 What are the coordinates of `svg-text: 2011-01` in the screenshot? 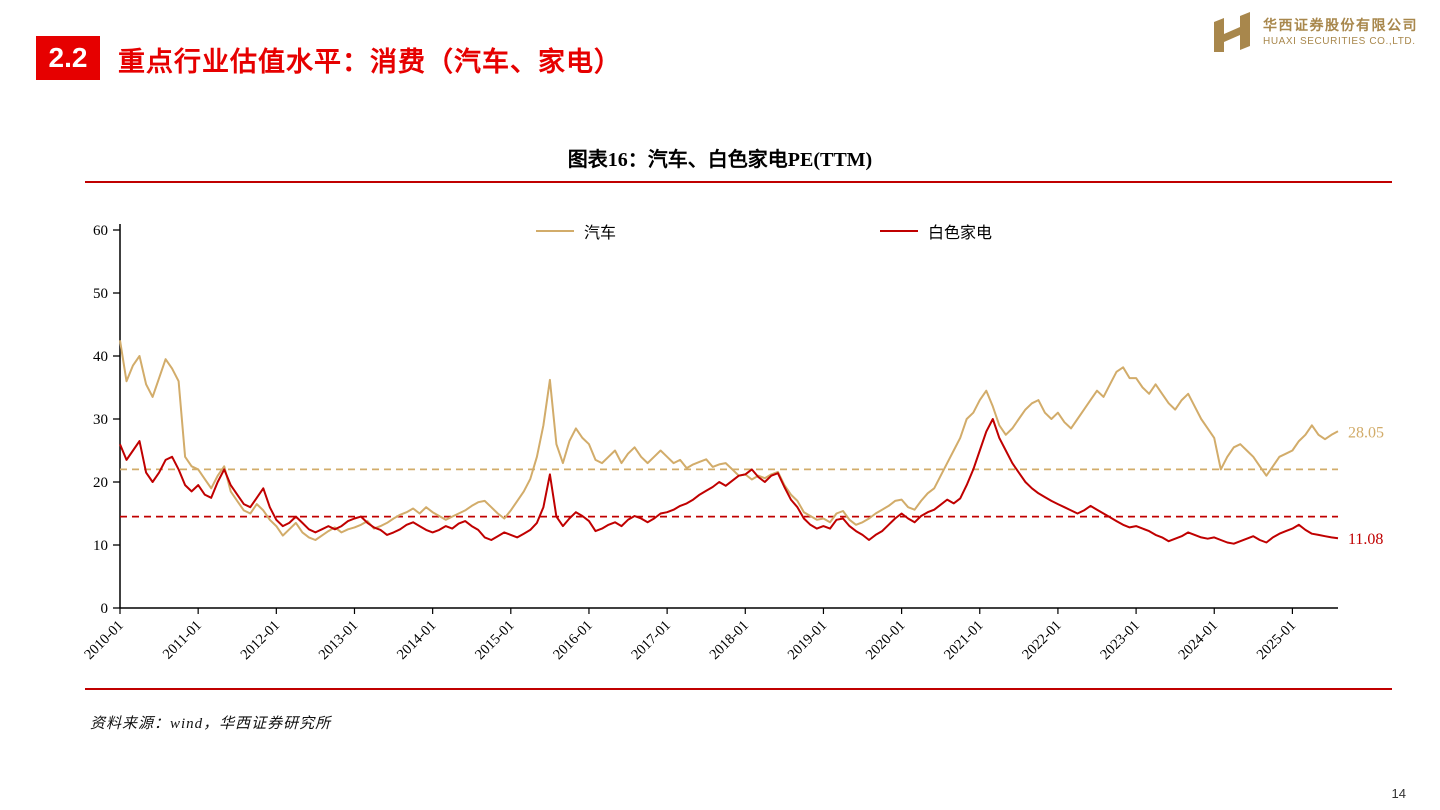 It's located at (182, 640).